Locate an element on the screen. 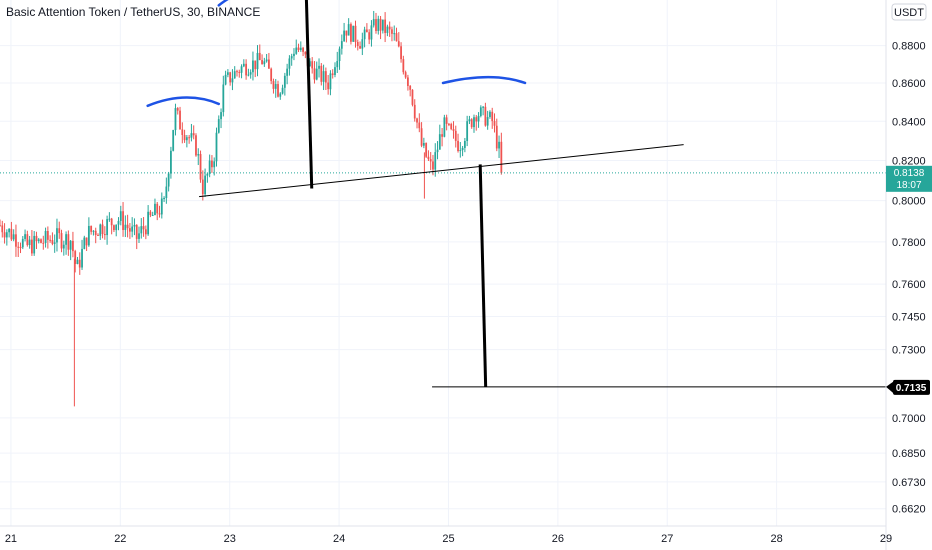 The image size is (932, 550). target-price-value: 0.7135 is located at coordinates (911, 388).